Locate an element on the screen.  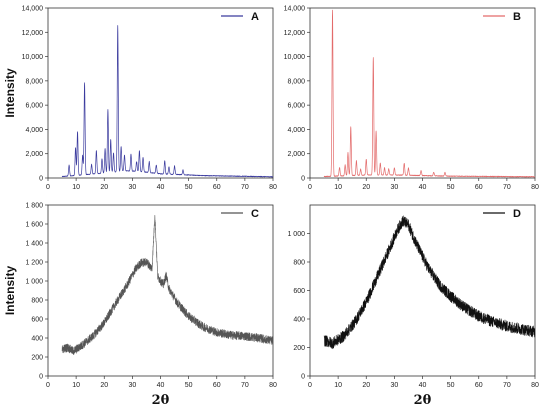
y-tick-label: 1 200 is located at coordinates (34, 263).